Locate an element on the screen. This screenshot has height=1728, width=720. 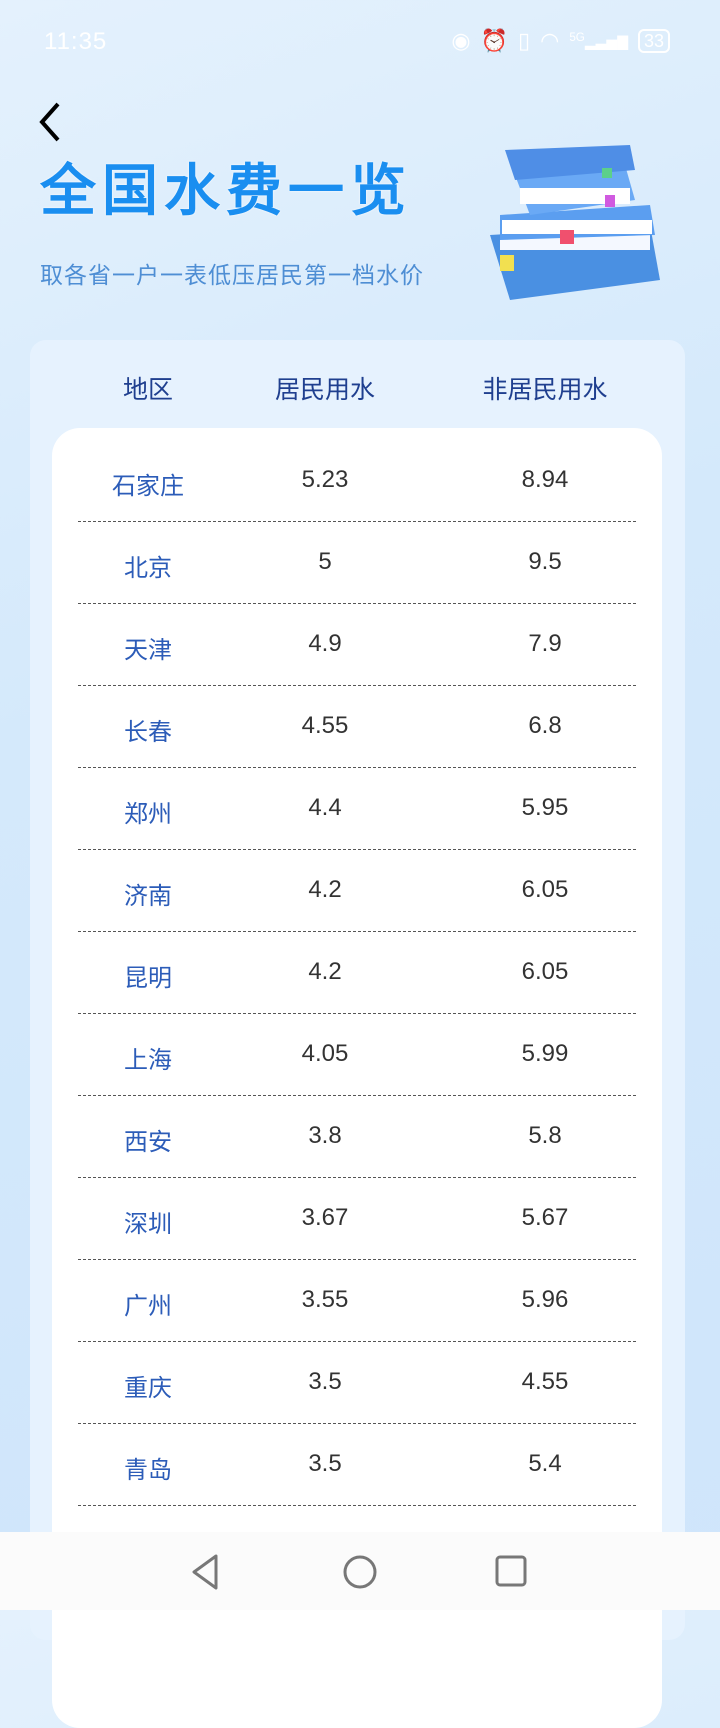
nonresidential-price-cell: 4.55 is located at coordinates (545, 1381).